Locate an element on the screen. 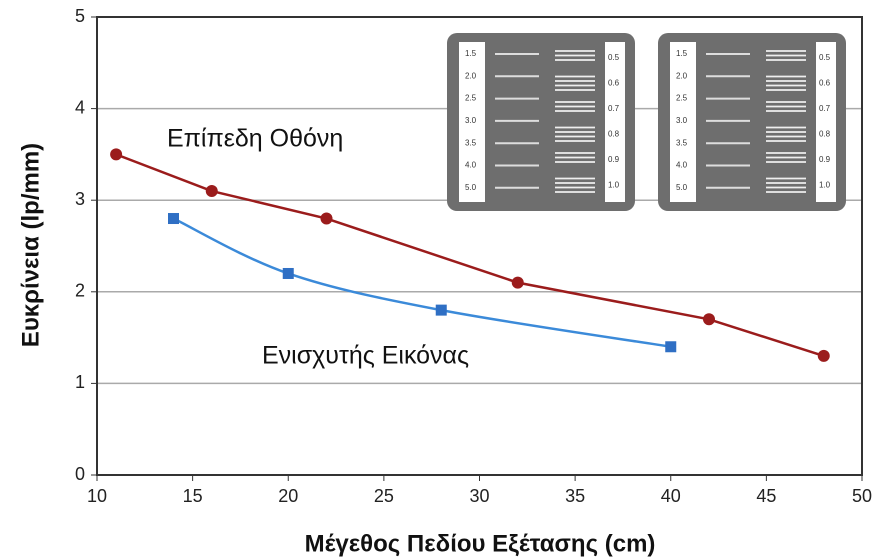 The width and height of the screenshot is (887, 560). x-tick-label: 15 is located at coordinates (193, 496).